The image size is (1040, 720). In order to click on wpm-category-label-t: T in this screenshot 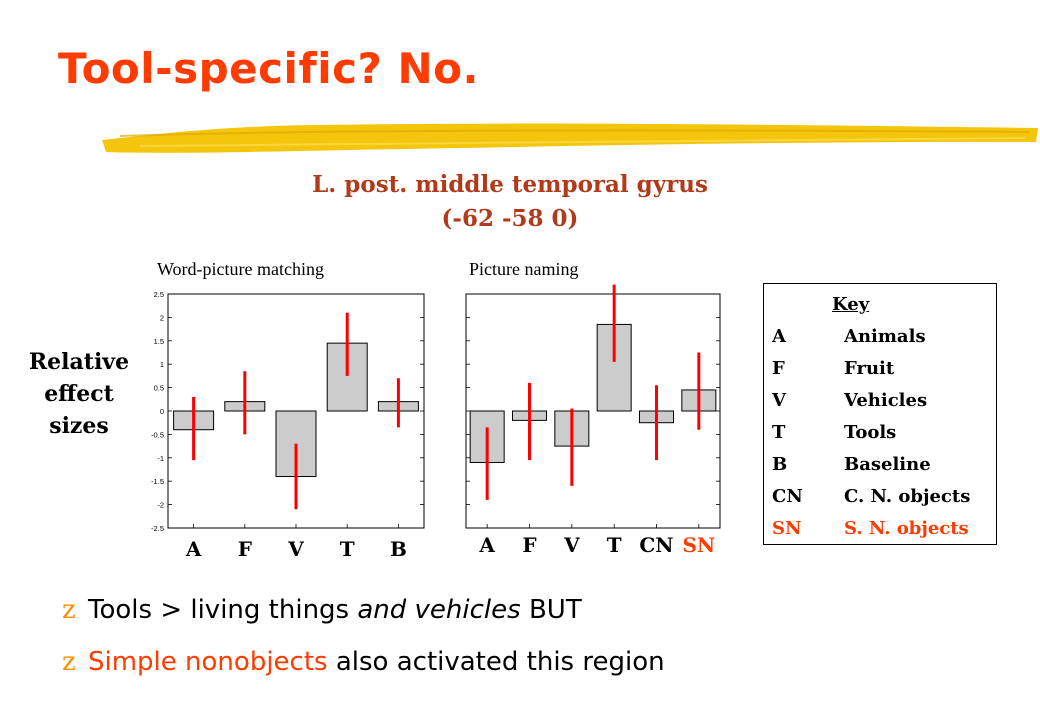, I will do `click(347, 549)`.